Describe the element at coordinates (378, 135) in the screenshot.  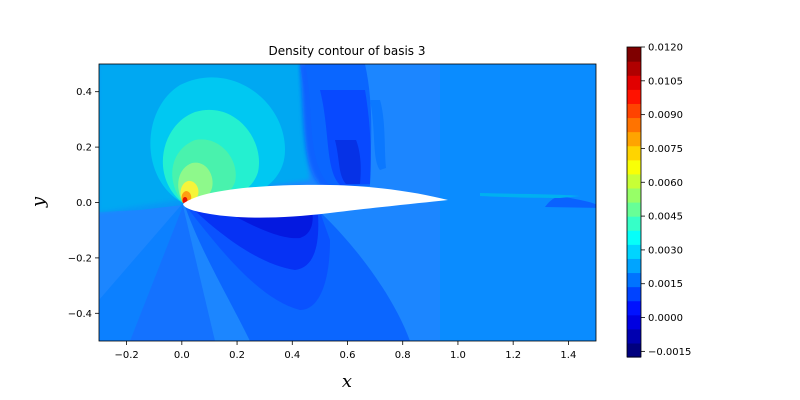
I see `contour-upper-streak` at that location.